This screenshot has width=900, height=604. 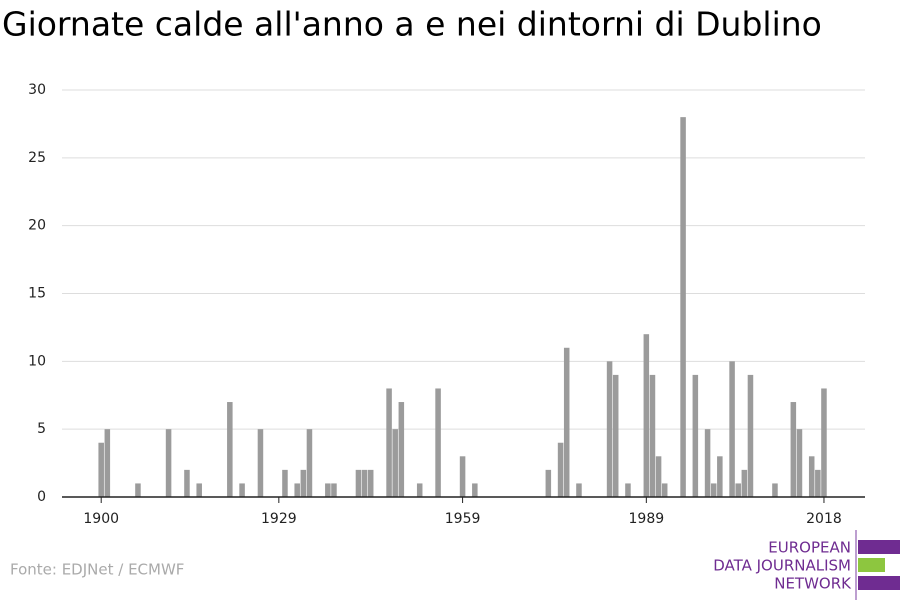 What do you see at coordinates (97, 570) in the screenshot?
I see `source: Fonte: EDJNet / ECMWF` at bounding box center [97, 570].